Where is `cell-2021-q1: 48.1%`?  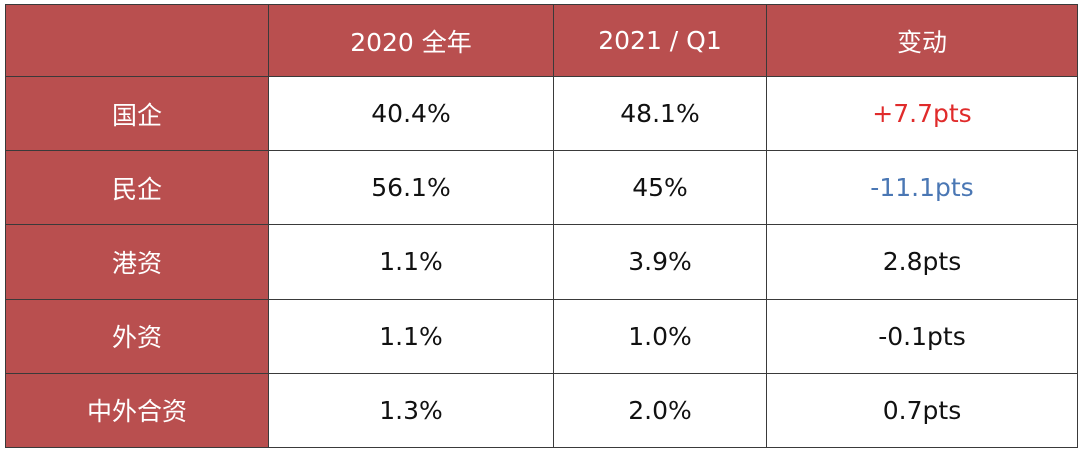
cell-2021-q1: 48.1% is located at coordinates (660, 113).